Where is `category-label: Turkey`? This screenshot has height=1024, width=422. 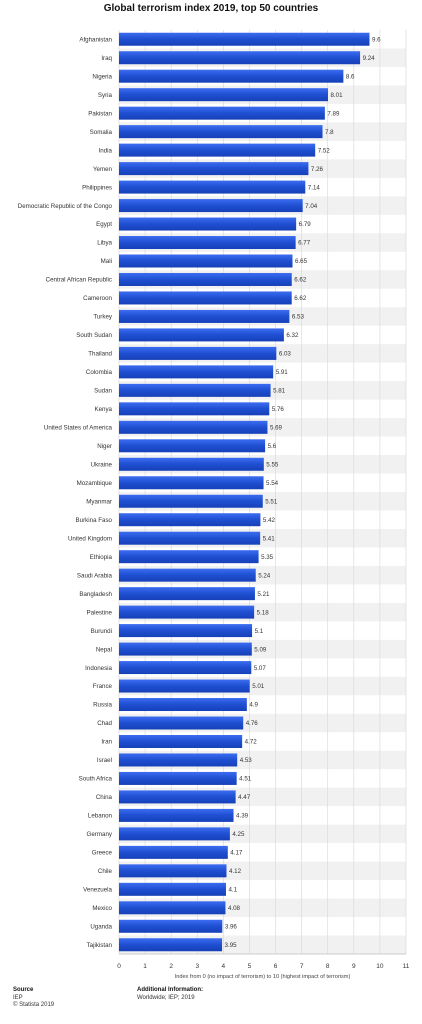 category-label: Turkey is located at coordinates (103, 317).